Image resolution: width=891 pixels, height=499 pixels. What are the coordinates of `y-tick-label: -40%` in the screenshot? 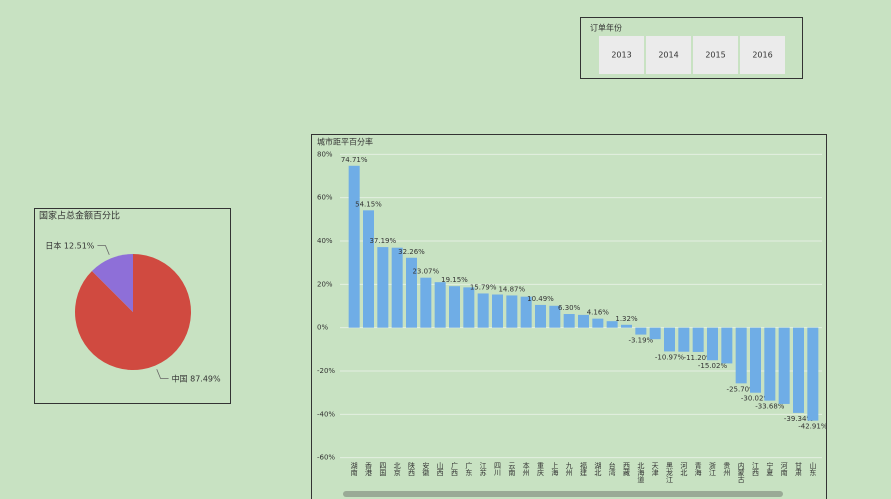 It's located at (326, 414).